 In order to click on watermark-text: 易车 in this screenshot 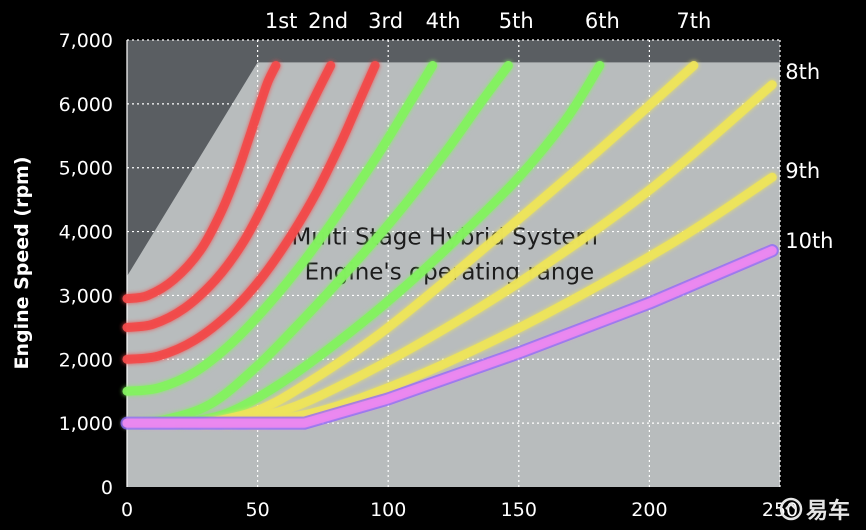, I will do `click(828, 511)`.